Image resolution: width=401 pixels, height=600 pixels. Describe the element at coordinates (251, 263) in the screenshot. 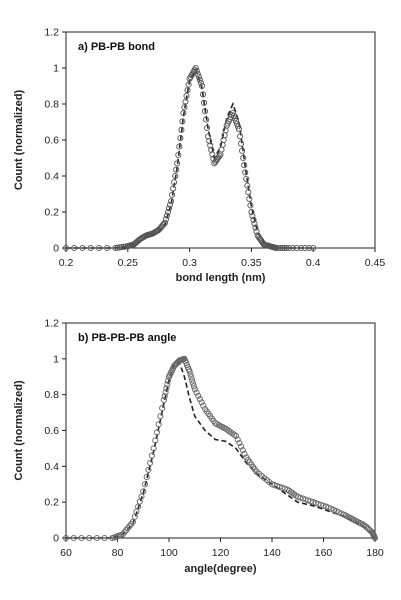

I see `x-tick-label: 0.35` at that location.